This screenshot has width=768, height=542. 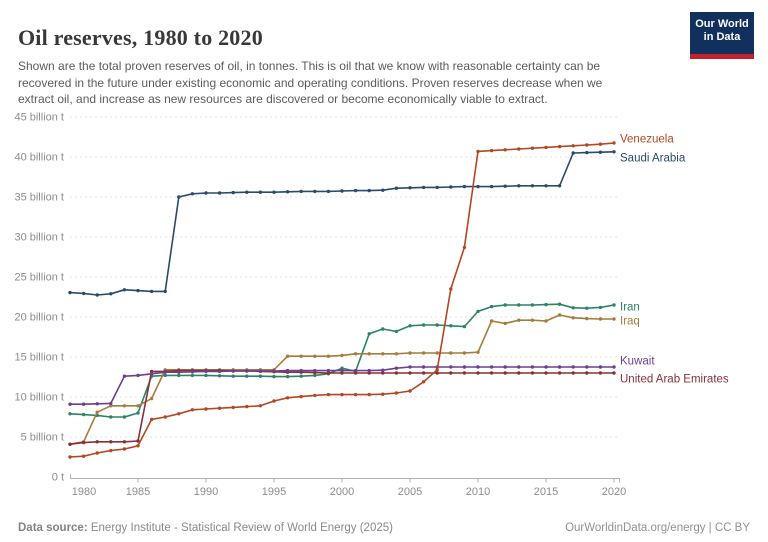 I want to click on point-iran-1992, so click(x=233, y=376).